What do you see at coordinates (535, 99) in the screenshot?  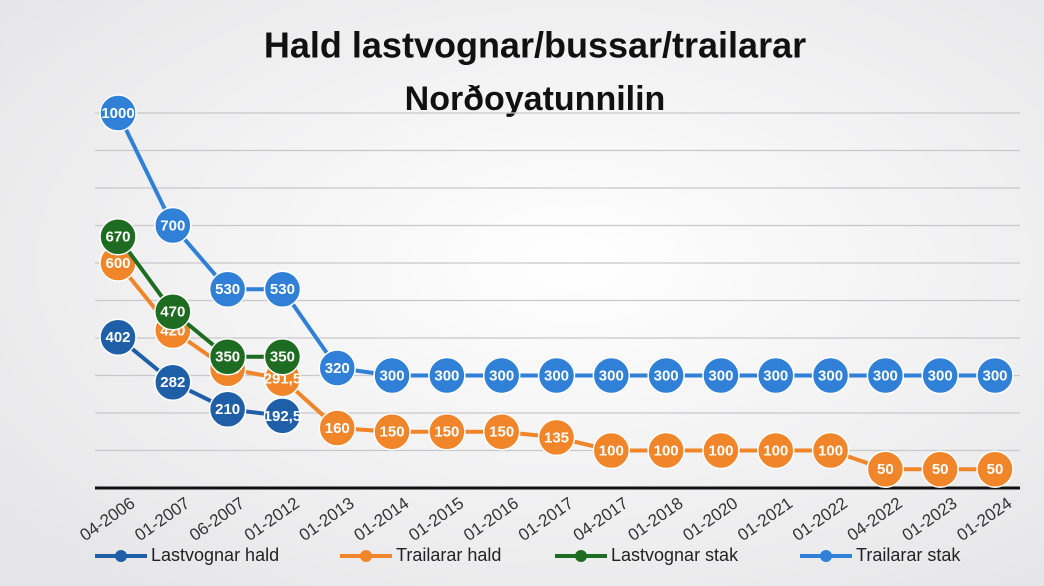 I see `chart-subtitle: Norðoyatunnilin` at bounding box center [535, 99].